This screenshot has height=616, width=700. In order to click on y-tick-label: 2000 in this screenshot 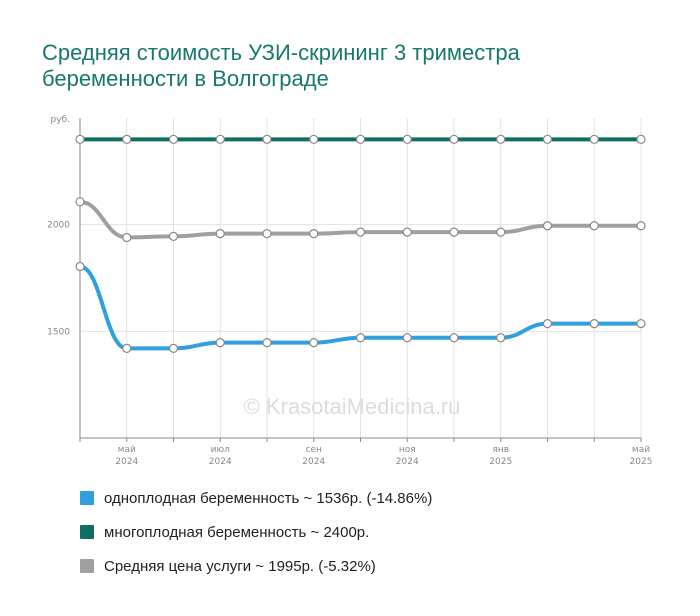, I will do `click(58, 226)`.